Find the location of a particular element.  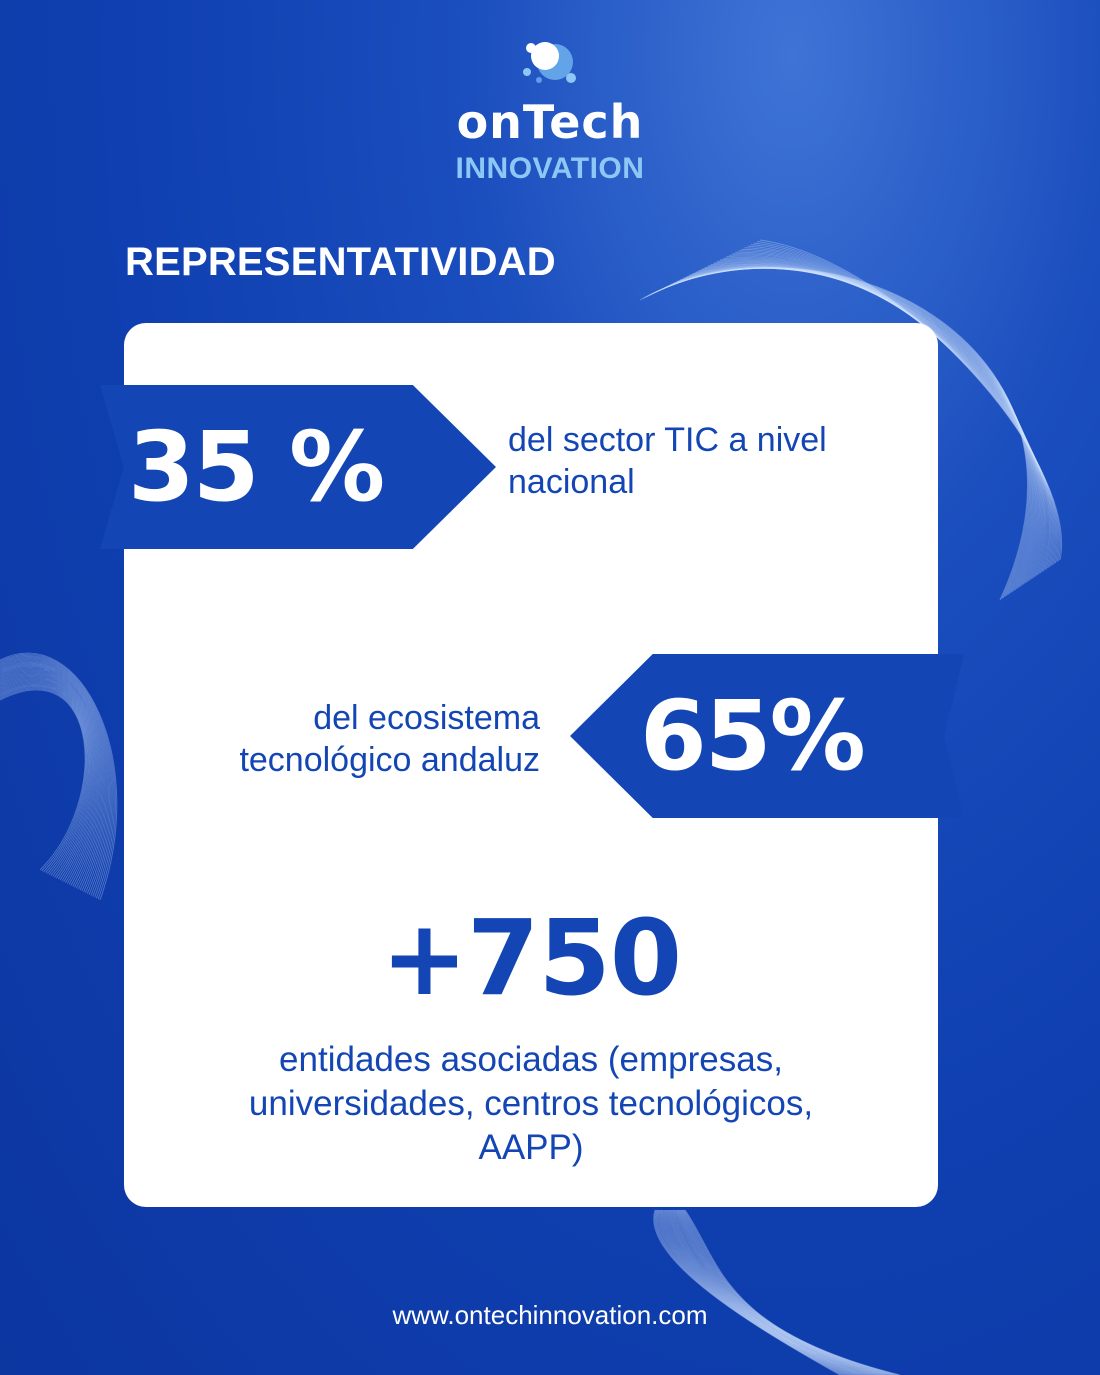

description-line: nacional is located at coordinates (571, 482).